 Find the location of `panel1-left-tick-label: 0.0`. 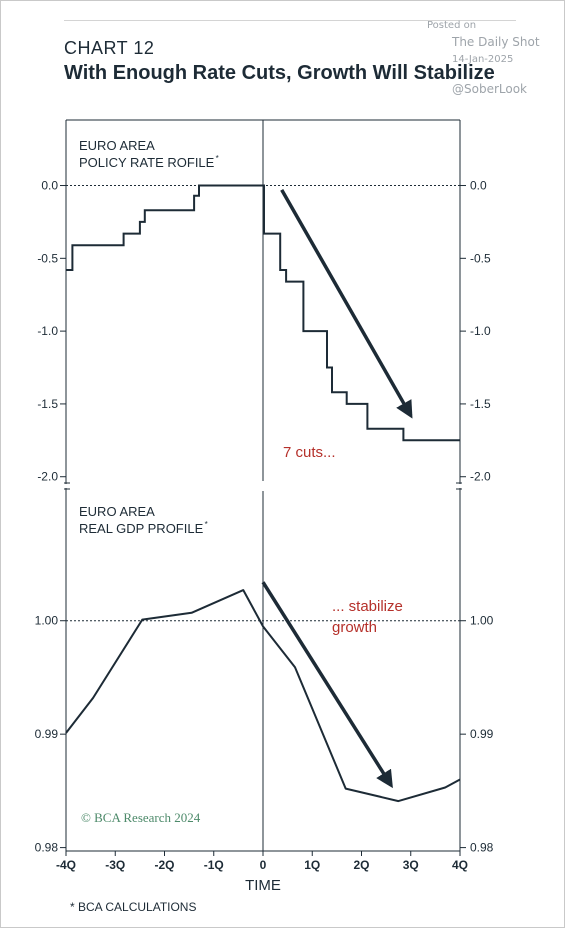

panel1-left-tick-label: 0.0 is located at coordinates (49, 186).